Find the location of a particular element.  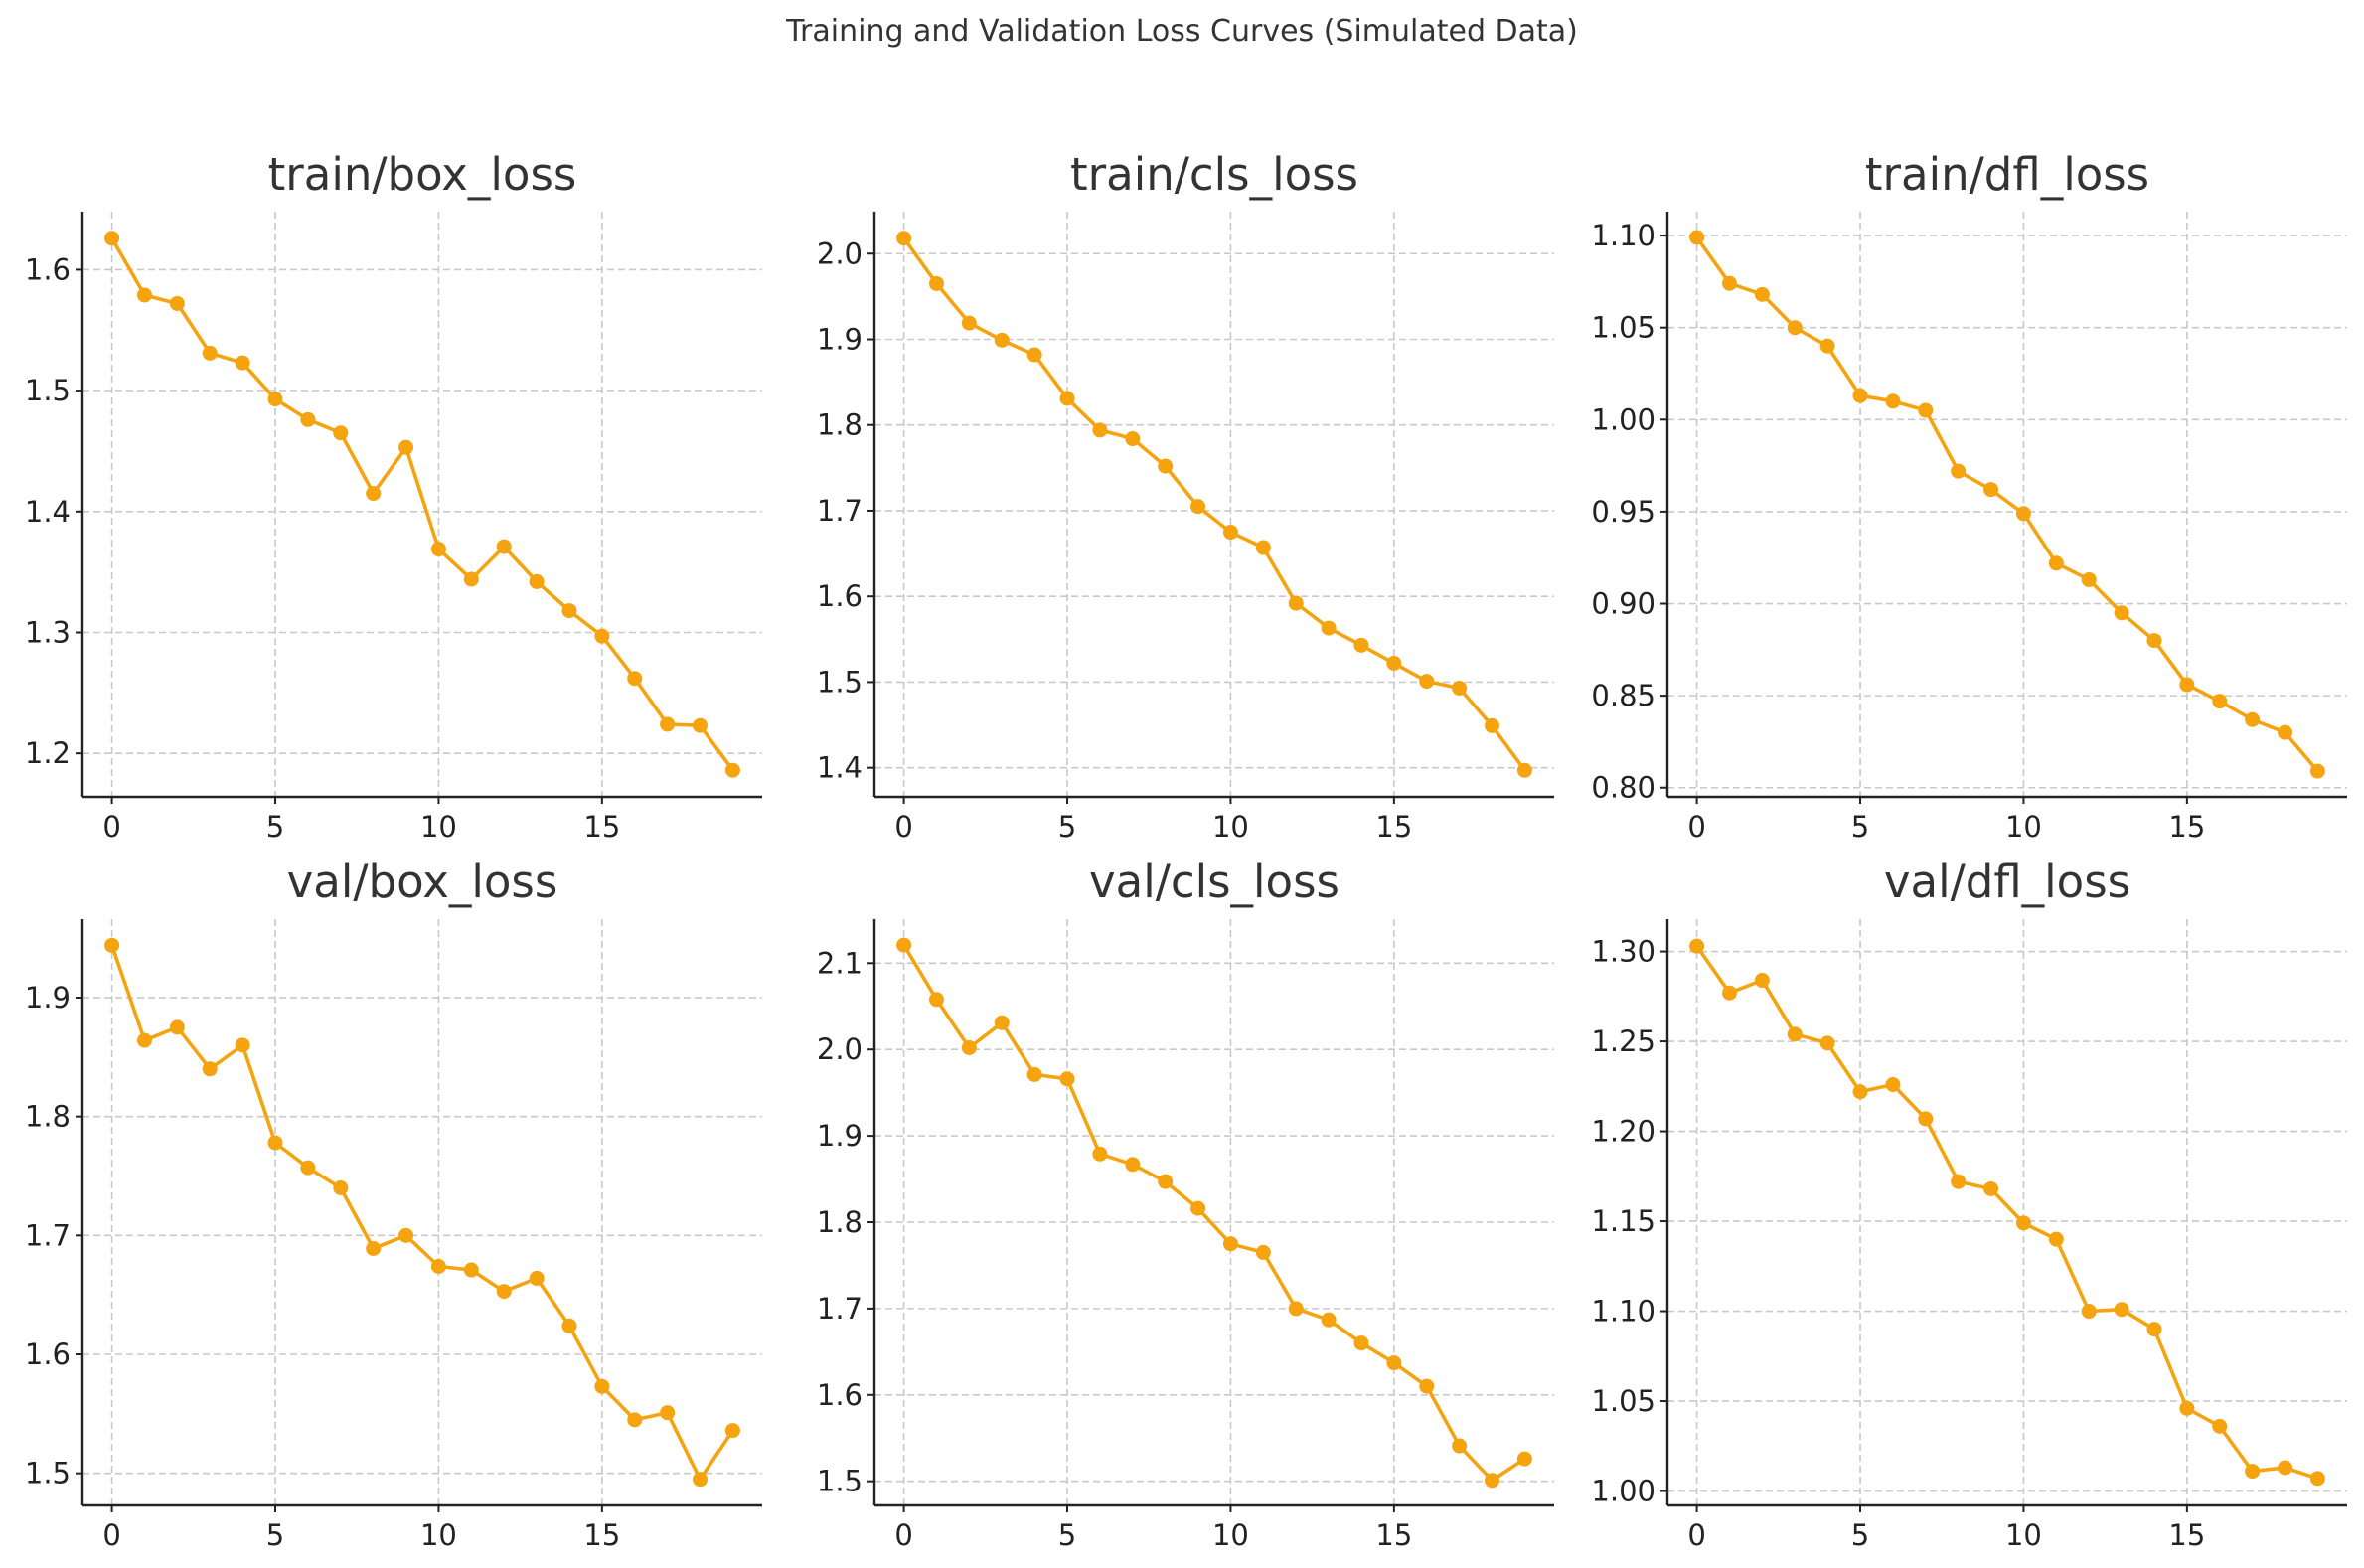

y-tick-label: 1.5 is located at coordinates (48, 1473).